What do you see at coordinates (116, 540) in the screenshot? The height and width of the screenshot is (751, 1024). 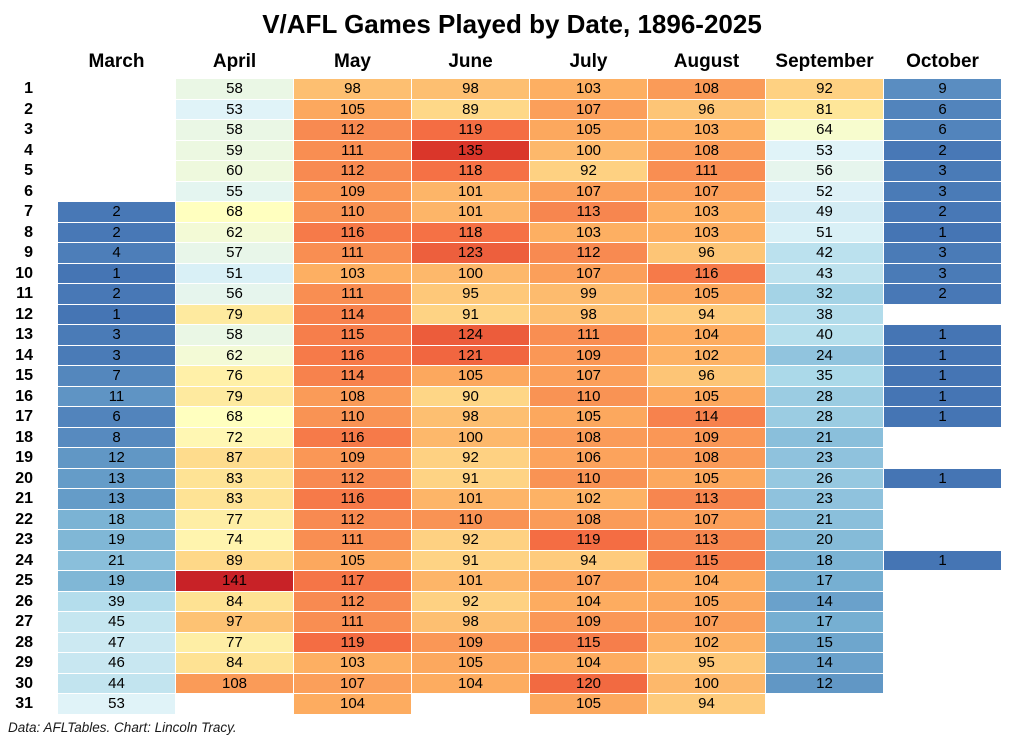 I see `heatmap-cell: 19` at bounding box center [116, 540].